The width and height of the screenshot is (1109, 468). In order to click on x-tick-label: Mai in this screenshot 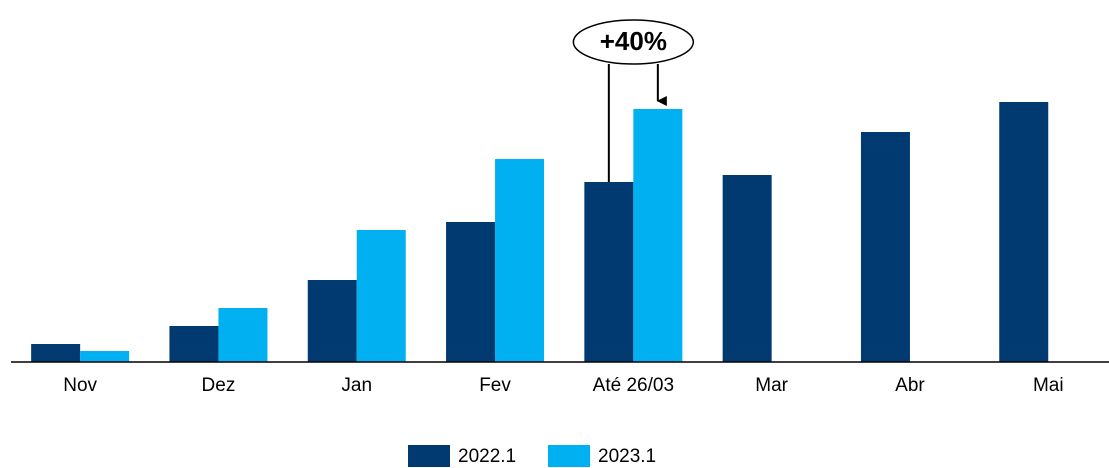, I will do `click(1048, 385)`.